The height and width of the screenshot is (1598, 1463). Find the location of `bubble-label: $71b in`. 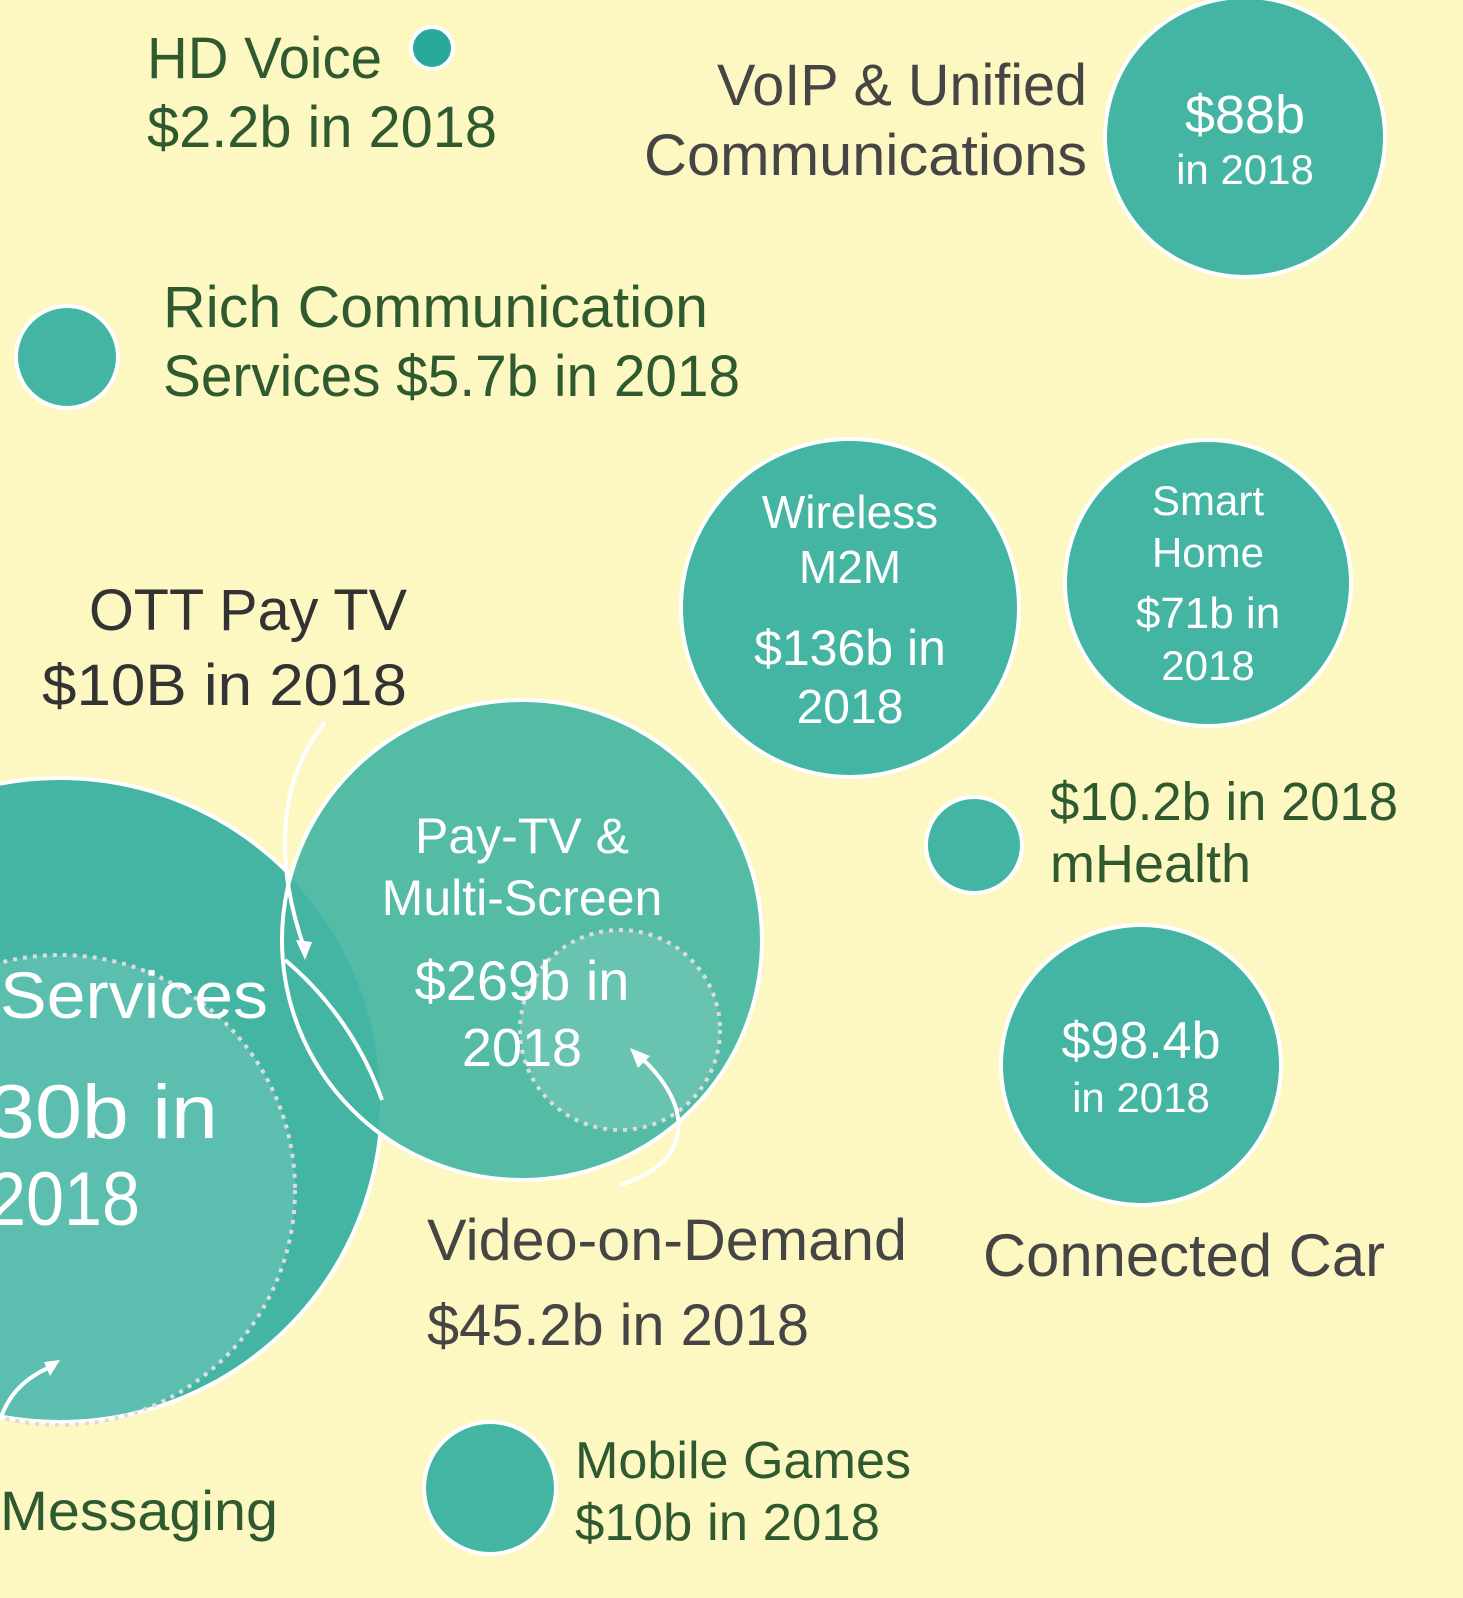

bubble-label: $71b in is located at coordinates (1208, 613).